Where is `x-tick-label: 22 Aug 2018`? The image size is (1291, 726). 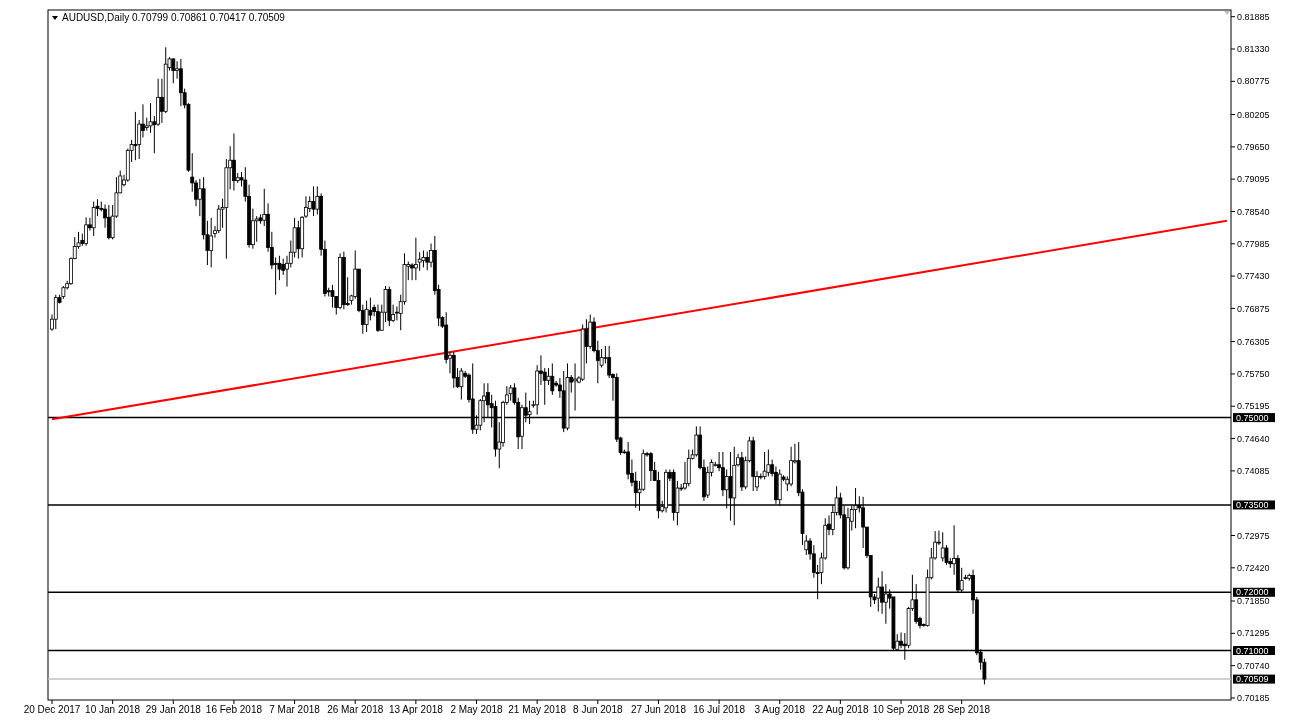 x-tick-label: 22 Aug 2018 is located at coordinates (840, 709).